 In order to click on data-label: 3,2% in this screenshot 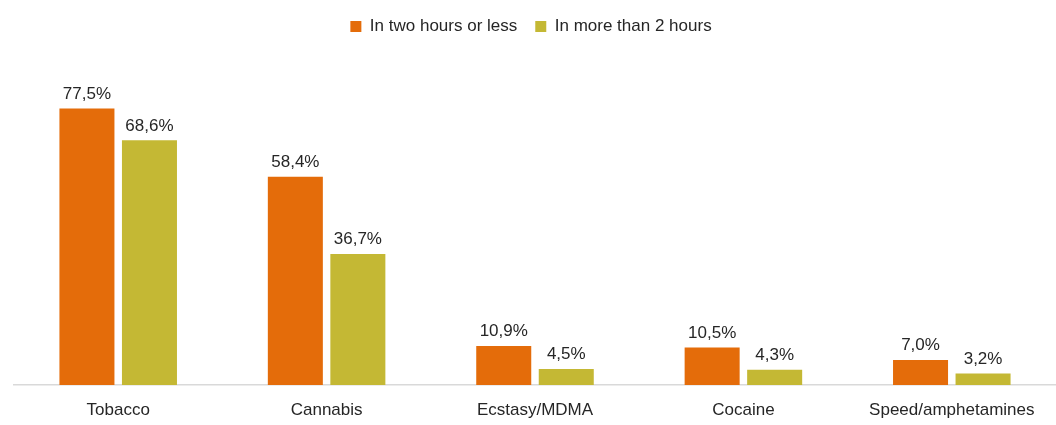, I will do `click(983, 358)`.